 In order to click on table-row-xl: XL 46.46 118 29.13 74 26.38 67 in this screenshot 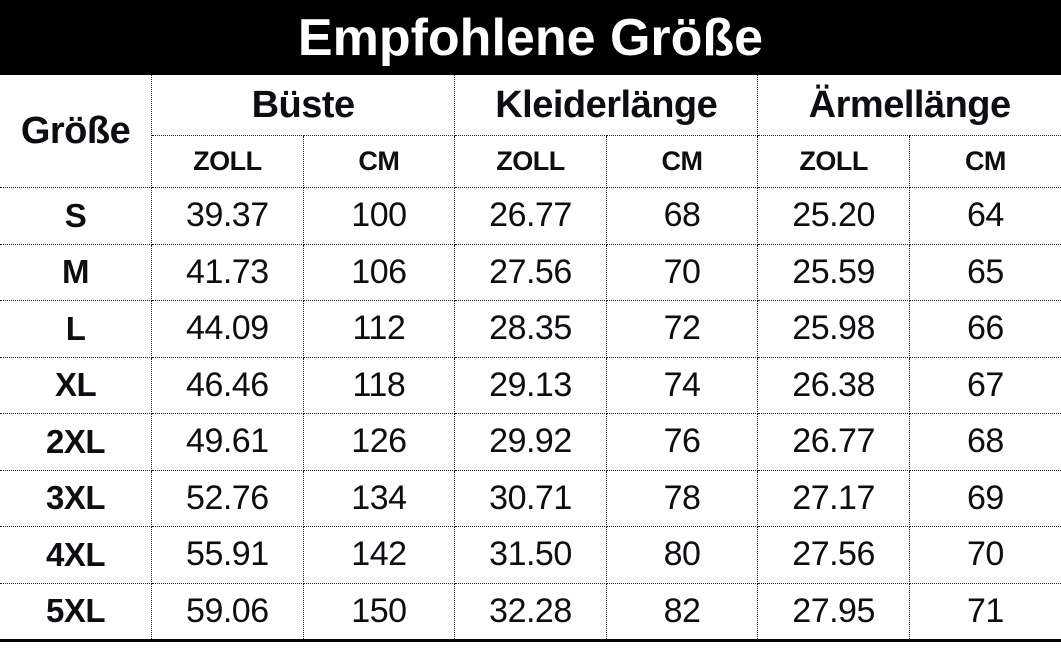, I will do `click(530, 385)`.